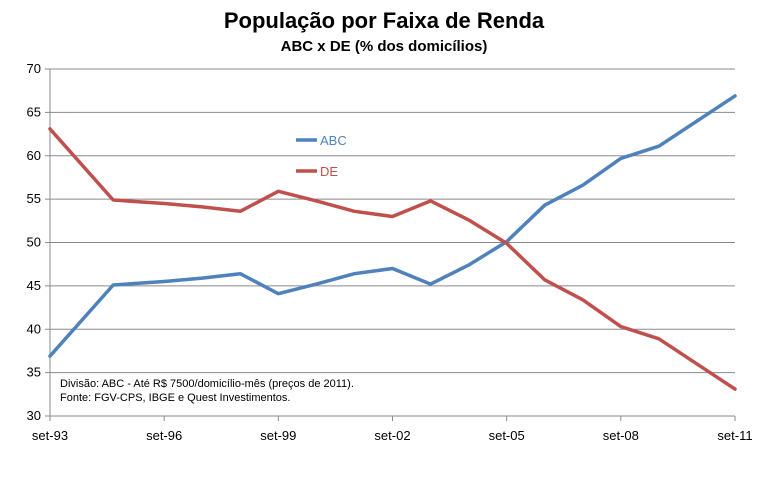 This screenshot has height=479, width=768. What do you see at coordinates (507, 435) in the screenshot?
I see `x-tick-label: set-05` at bounding box center [507, 435].